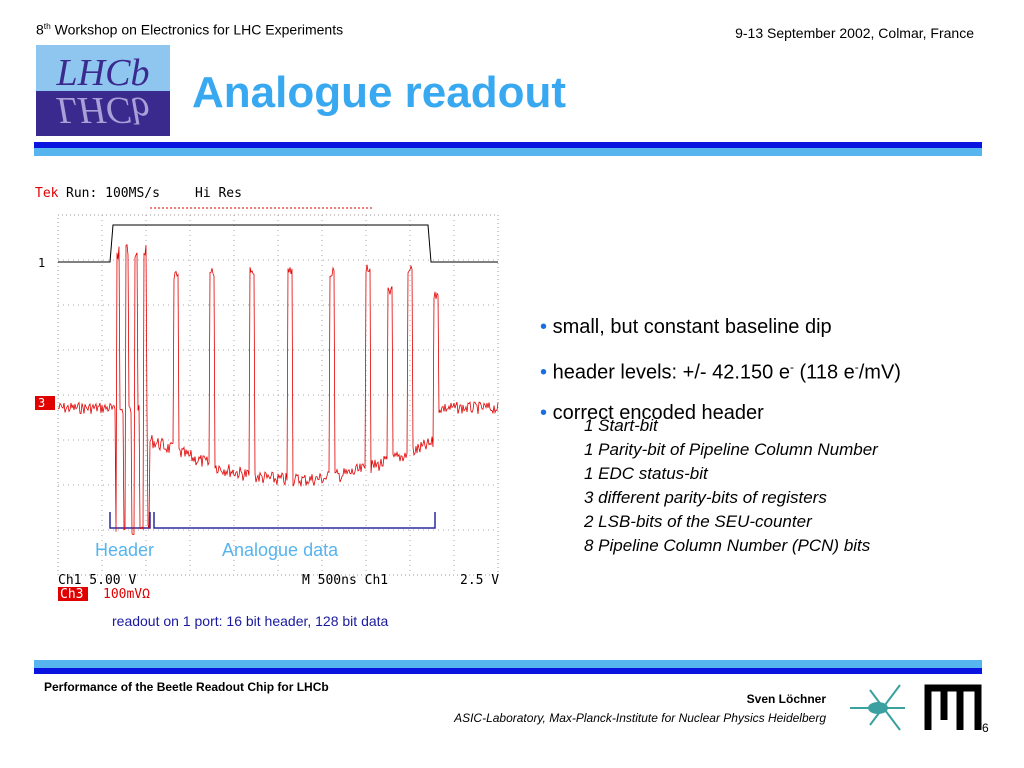 The height and width of the screenshot is (768, 1024). Describe the element at coordinates (41, 403) in the screenshot. I see `ch3-marker: 3` at that location.